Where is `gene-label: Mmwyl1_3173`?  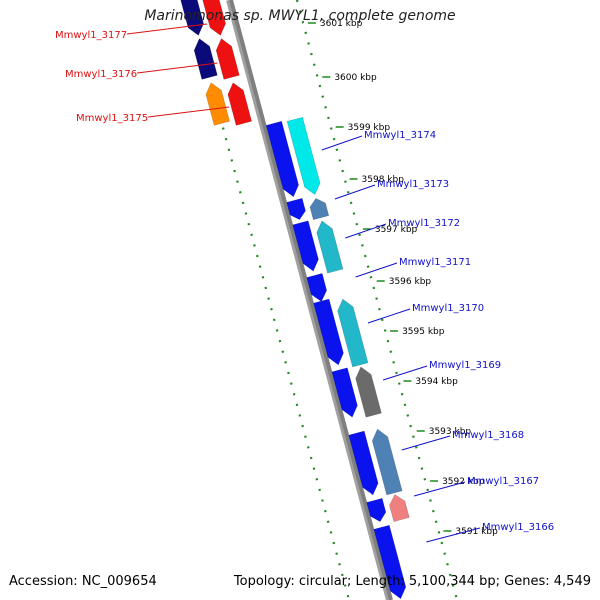
gene-label: Mmwyl1_3173 is located at coordinates (413, 184).